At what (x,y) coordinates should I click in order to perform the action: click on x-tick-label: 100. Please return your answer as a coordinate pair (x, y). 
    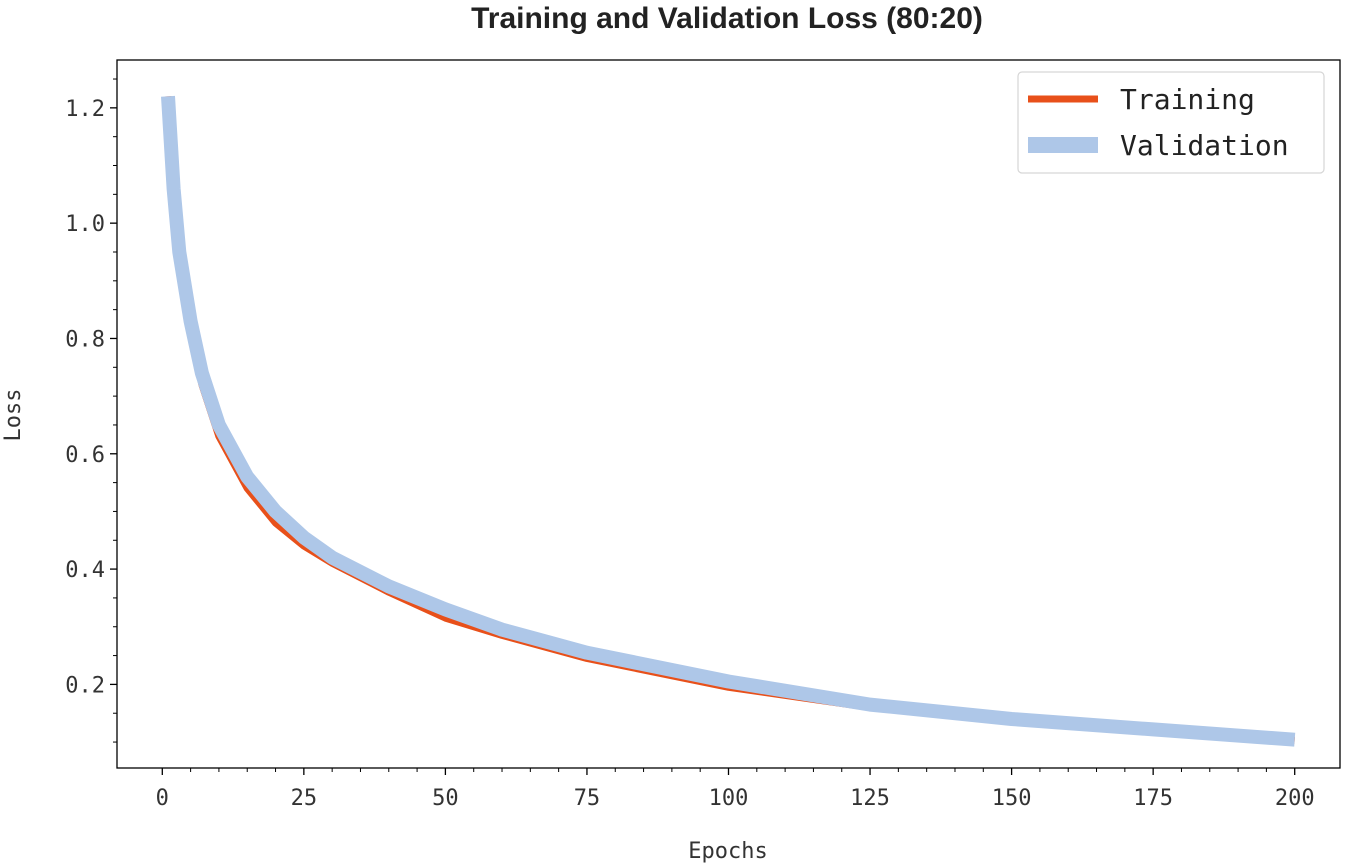
    Looking at the image, I should click on (729, 798).